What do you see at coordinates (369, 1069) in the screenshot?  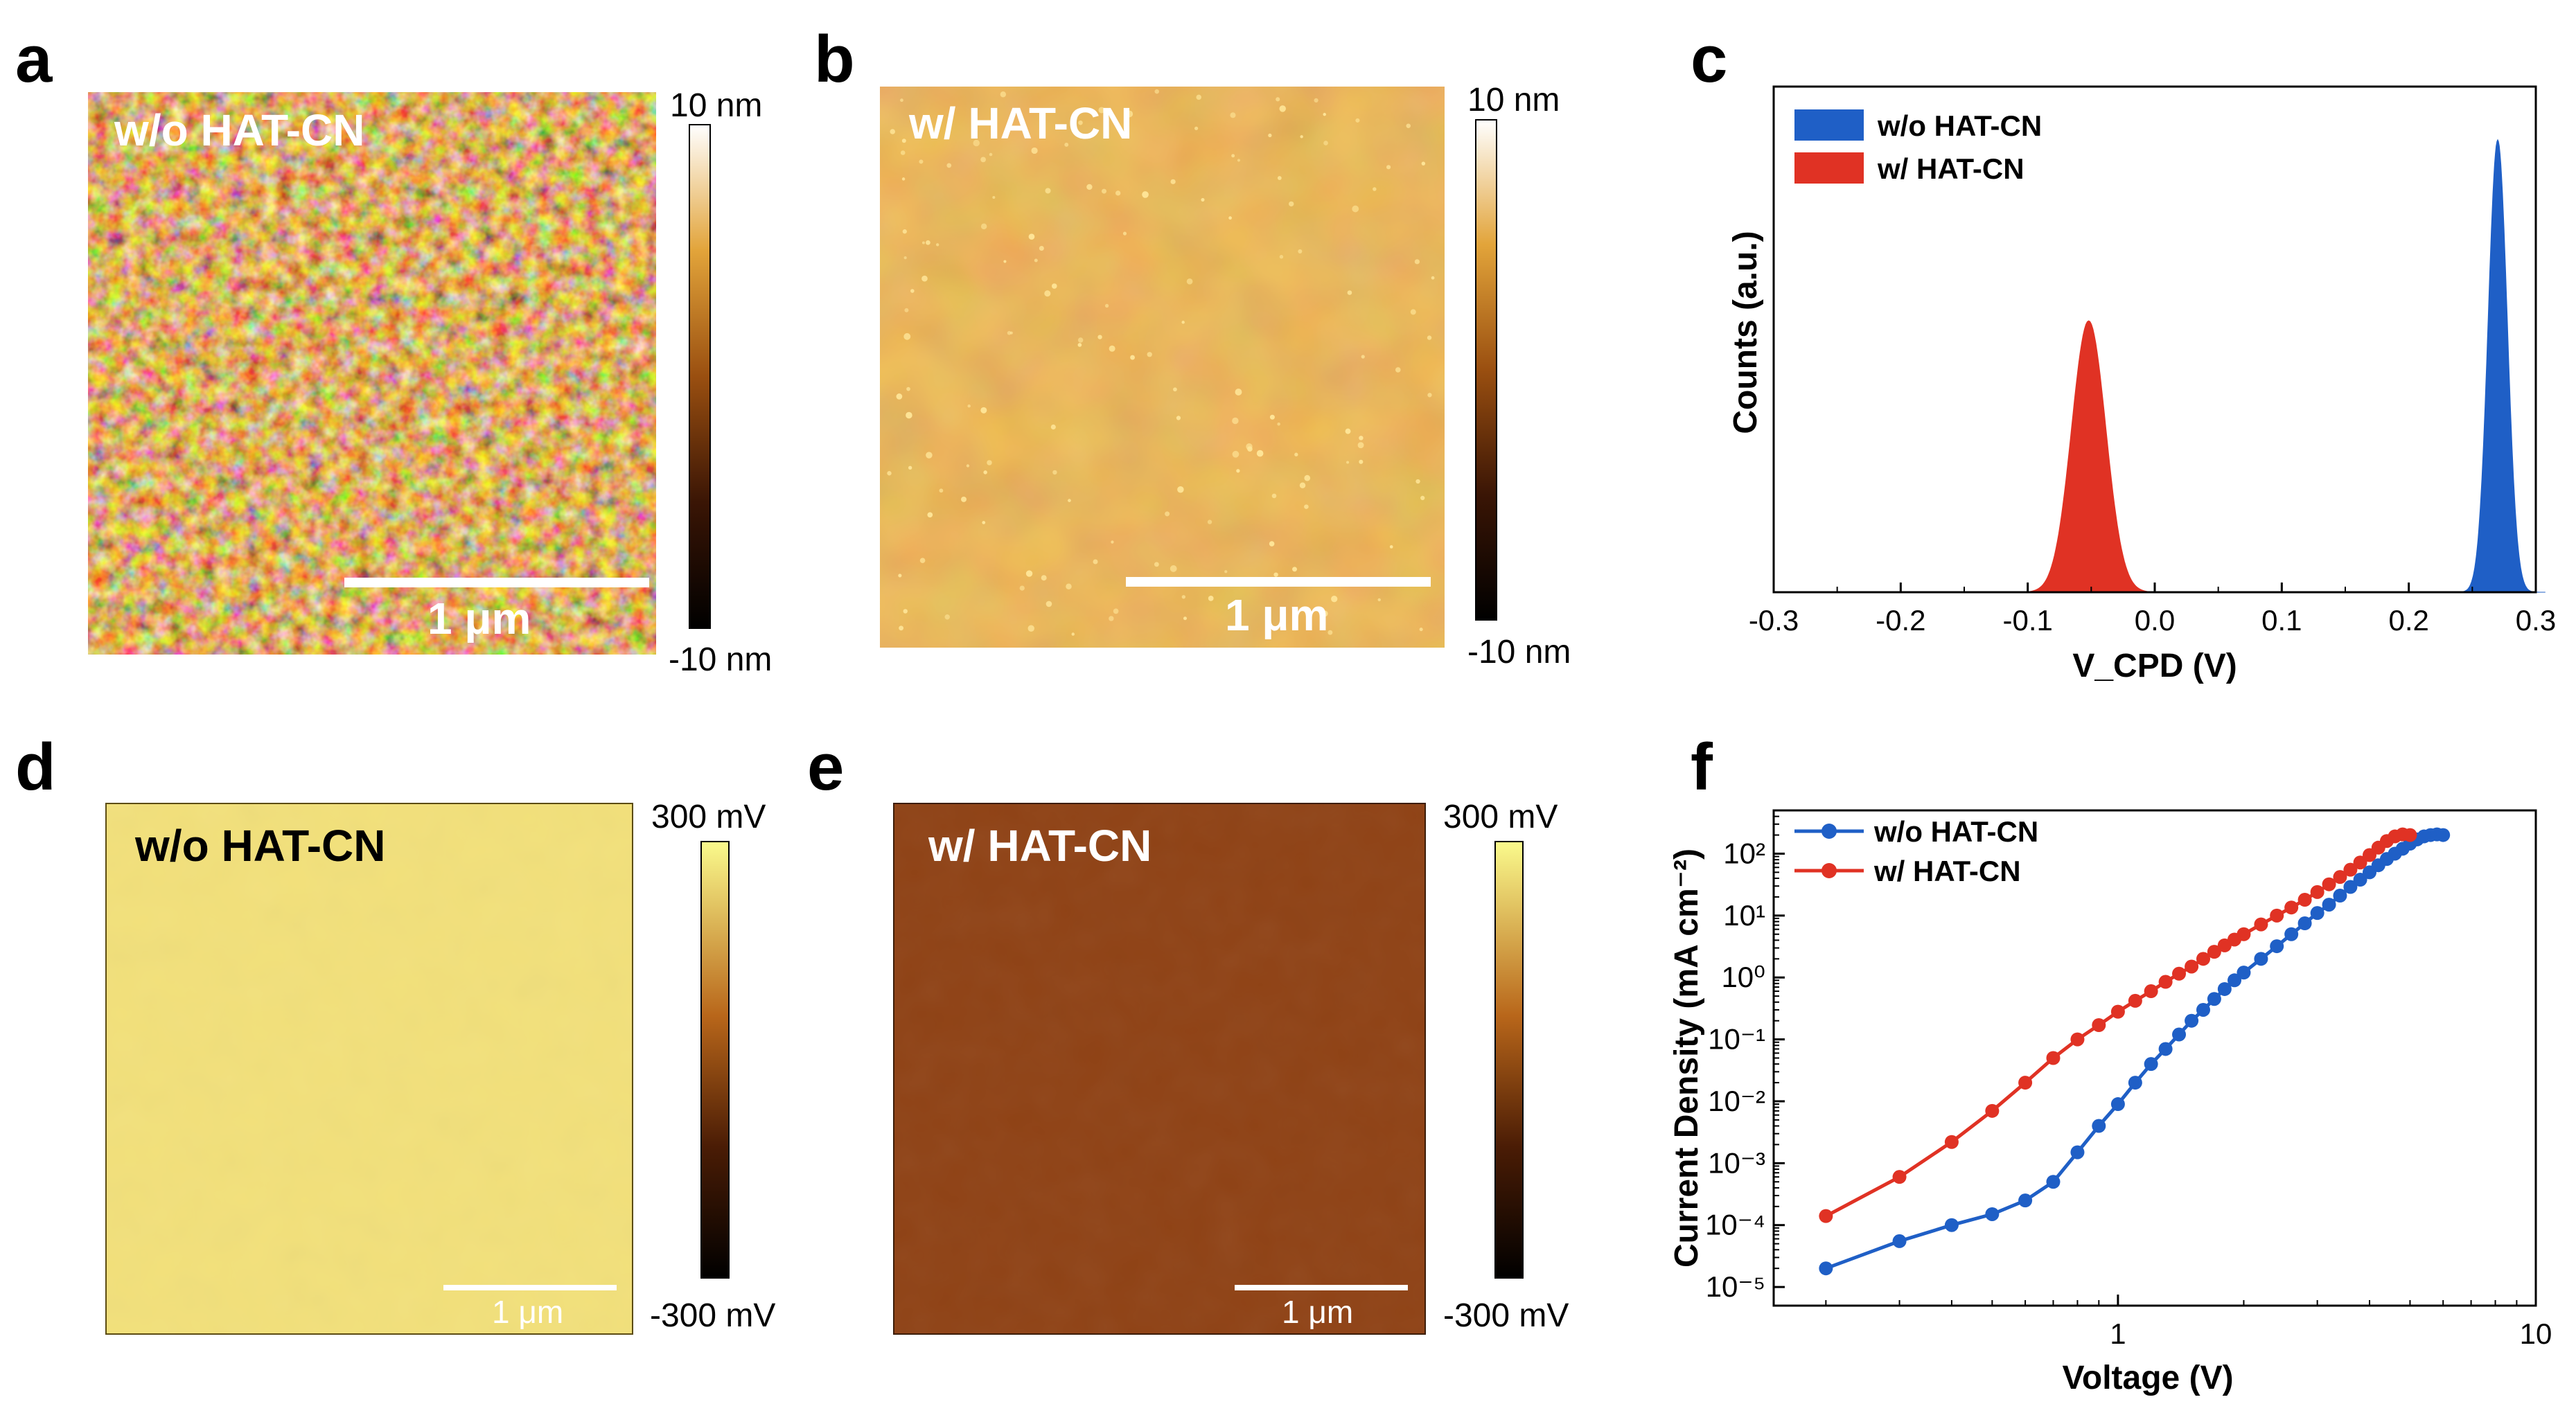 I see `kpfm-image-d` at bounding box center [369, 1069].